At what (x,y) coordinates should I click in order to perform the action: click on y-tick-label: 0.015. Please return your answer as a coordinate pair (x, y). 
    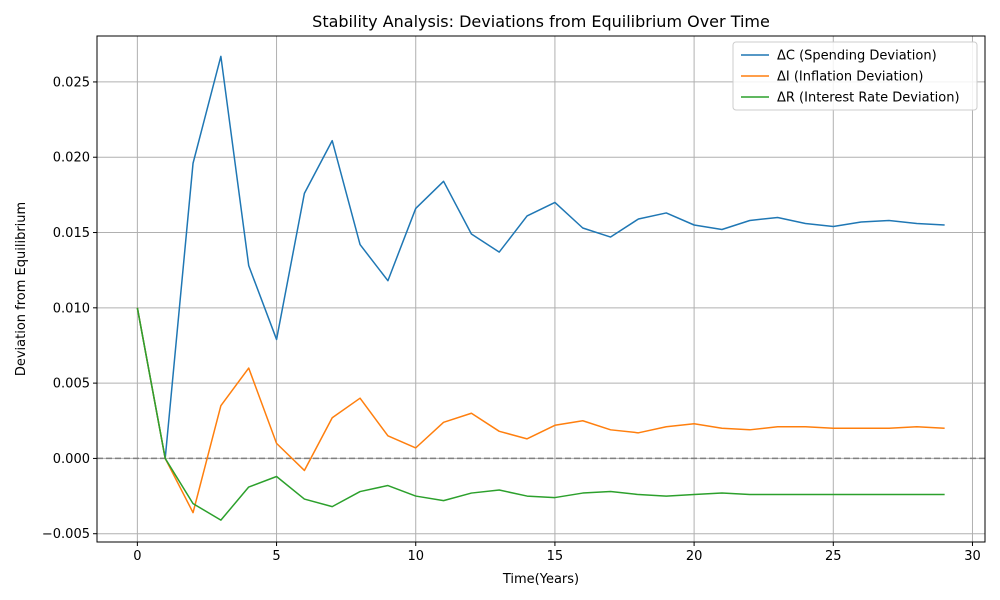
    Looking at the image, I should click on (71, 233).